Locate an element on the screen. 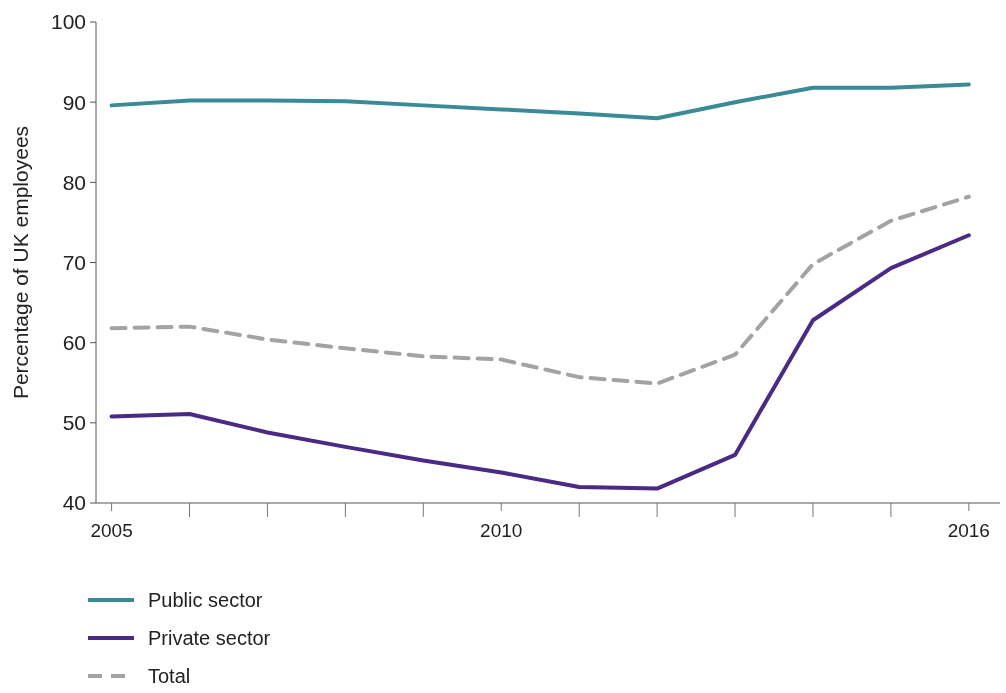 This screenshot has height=693, width=1006. legend-label: Public sector is located at coordinates (205, 600).